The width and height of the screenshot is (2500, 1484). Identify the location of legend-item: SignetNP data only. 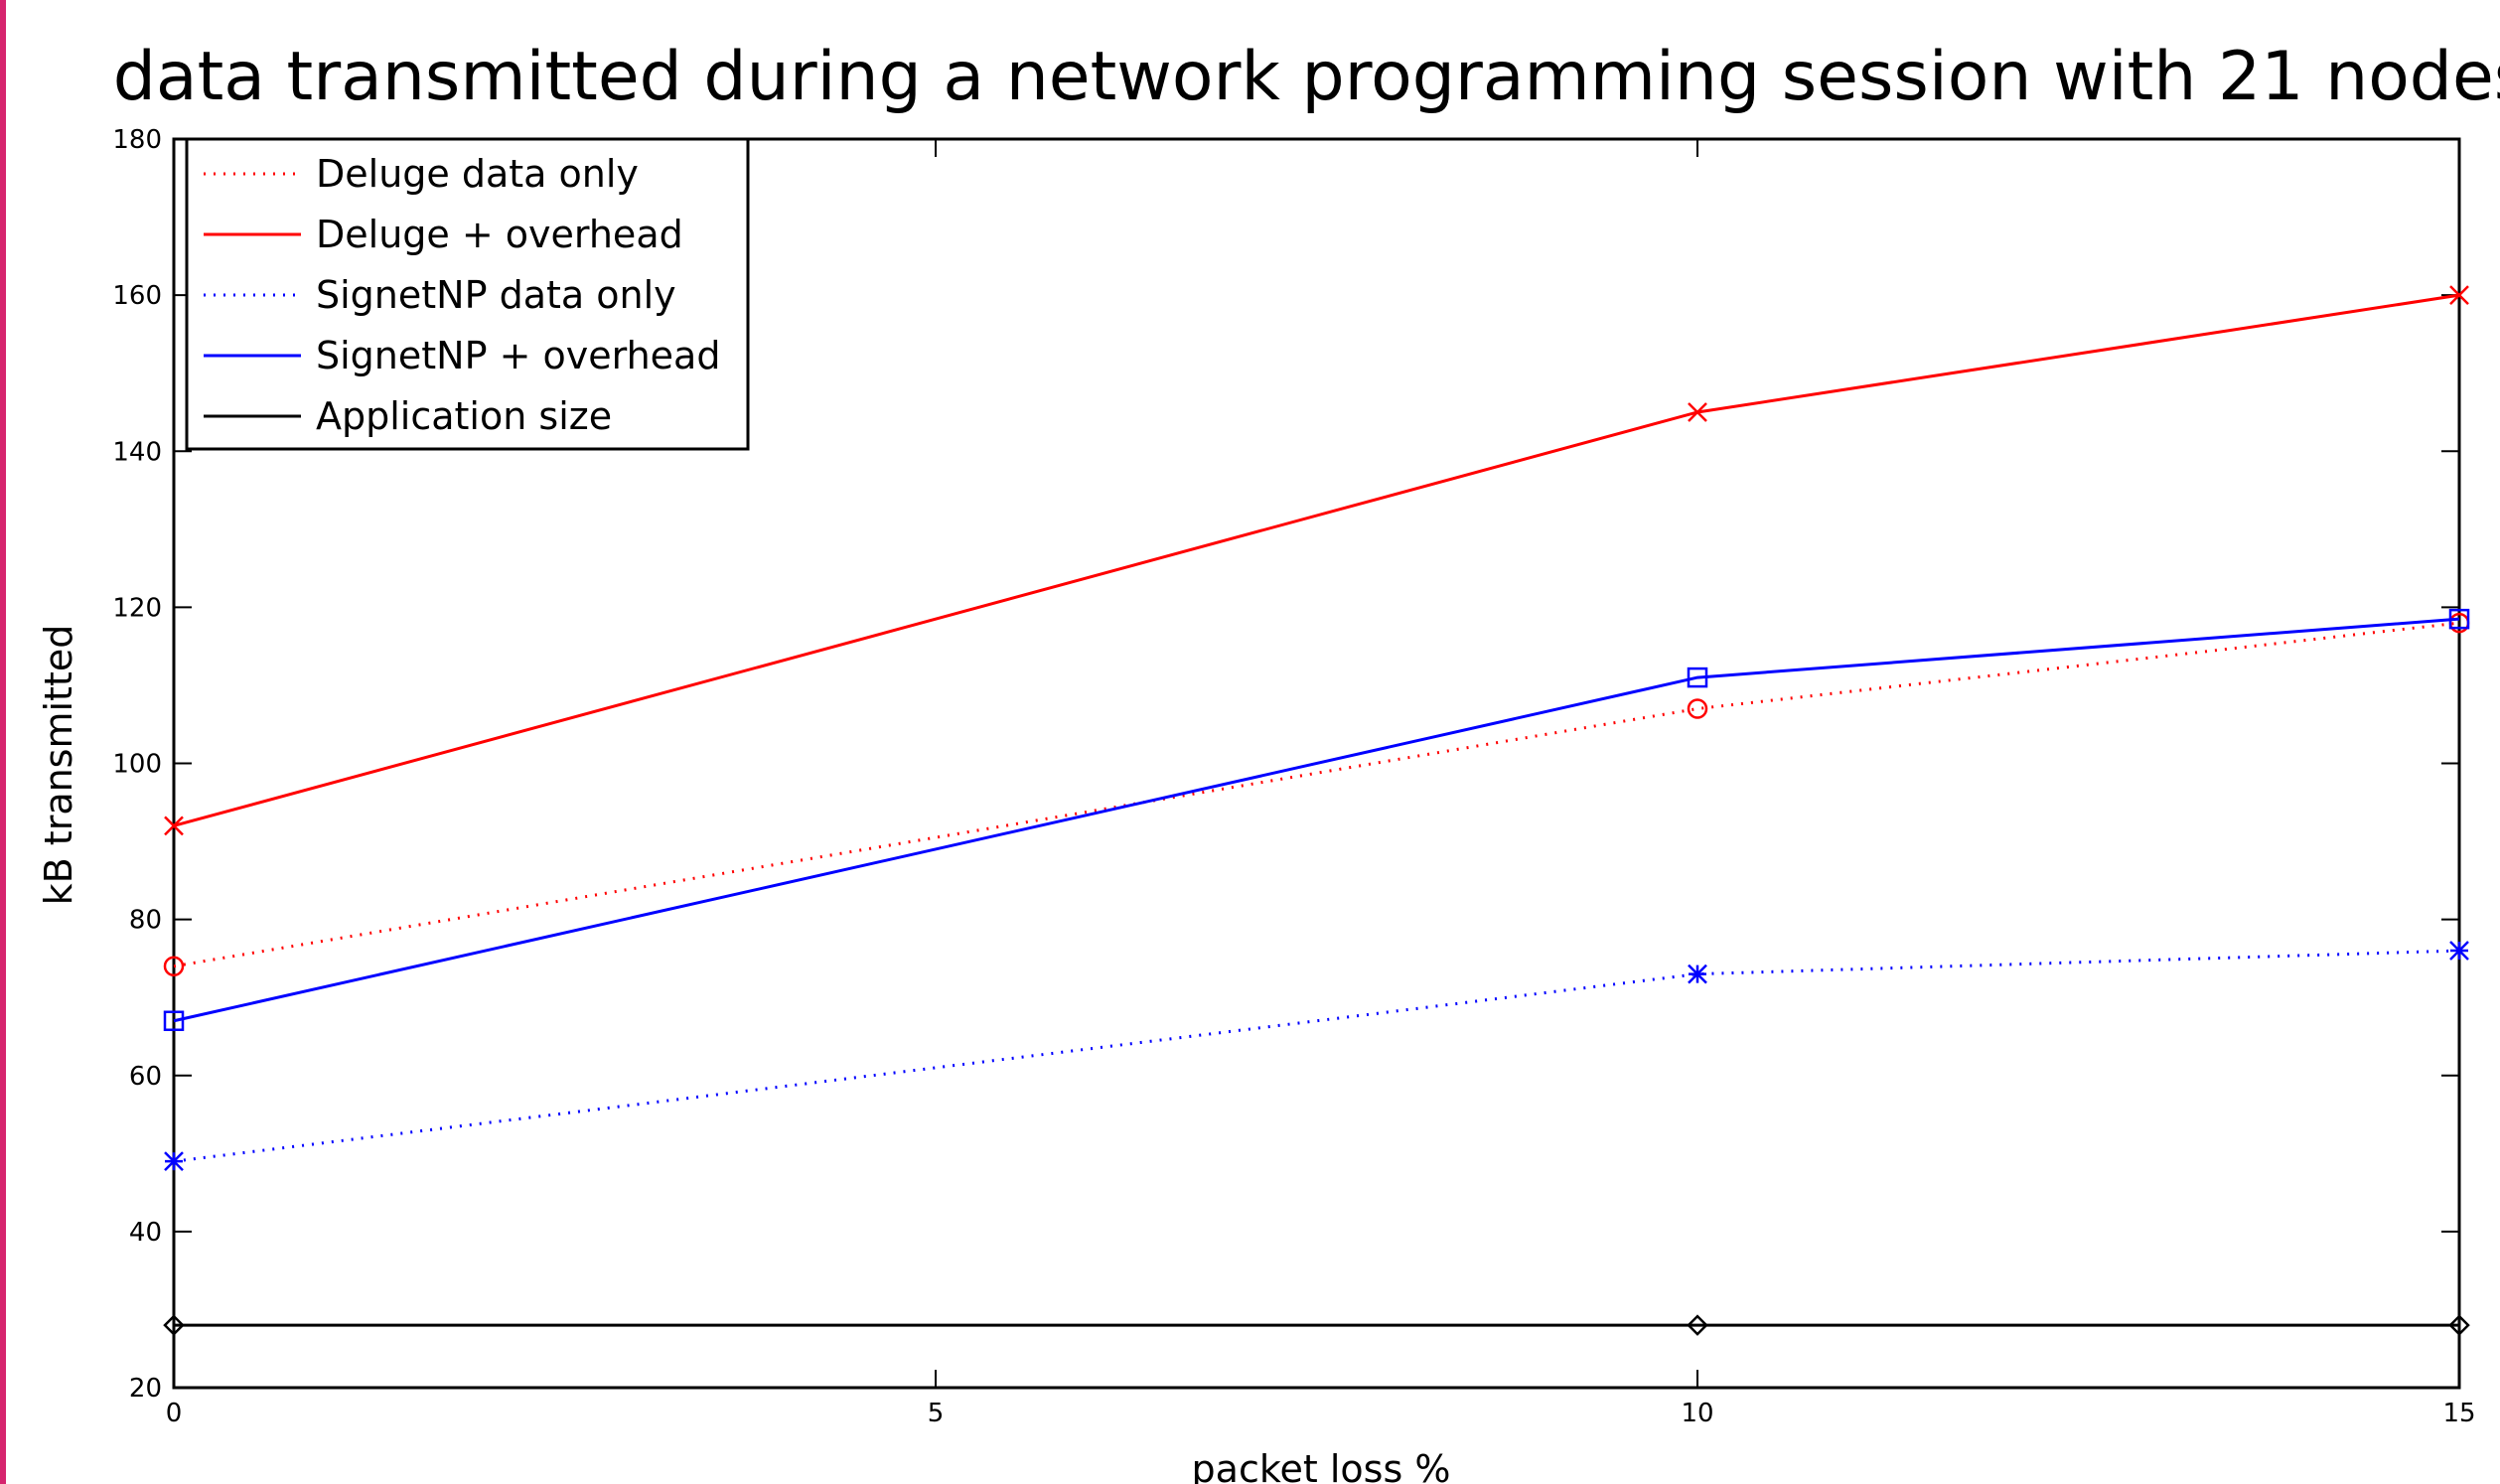
(440, 295).